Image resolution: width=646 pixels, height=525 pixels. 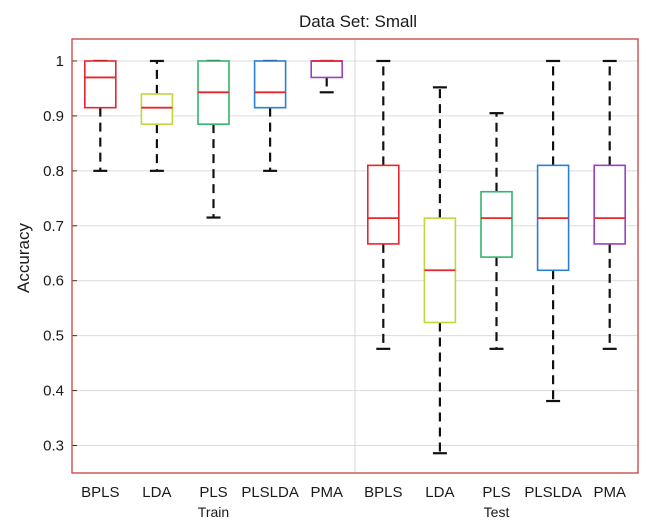 I want to click on y-tick-label: 0.8, so click(x=53, y=171).